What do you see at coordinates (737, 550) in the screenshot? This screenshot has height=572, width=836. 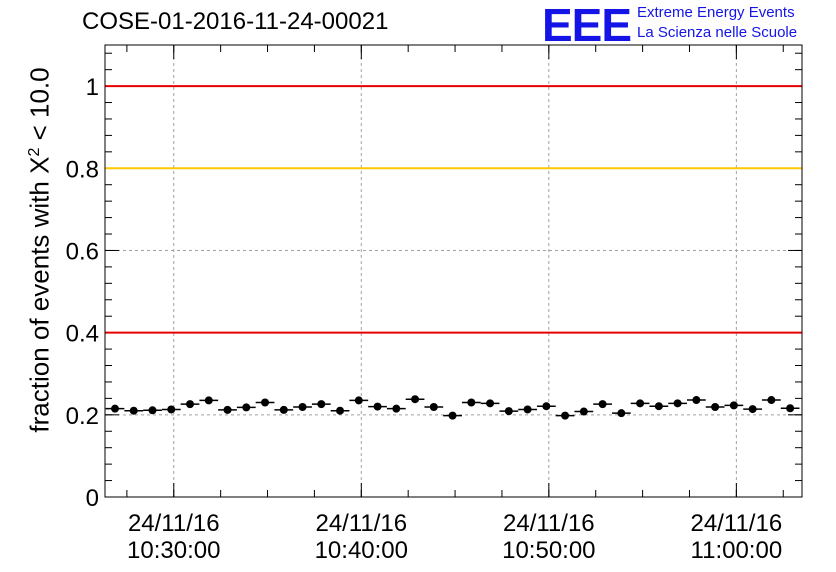 I see `x-tick-label-time: 11:00:00` at bounding box center [737, 550].